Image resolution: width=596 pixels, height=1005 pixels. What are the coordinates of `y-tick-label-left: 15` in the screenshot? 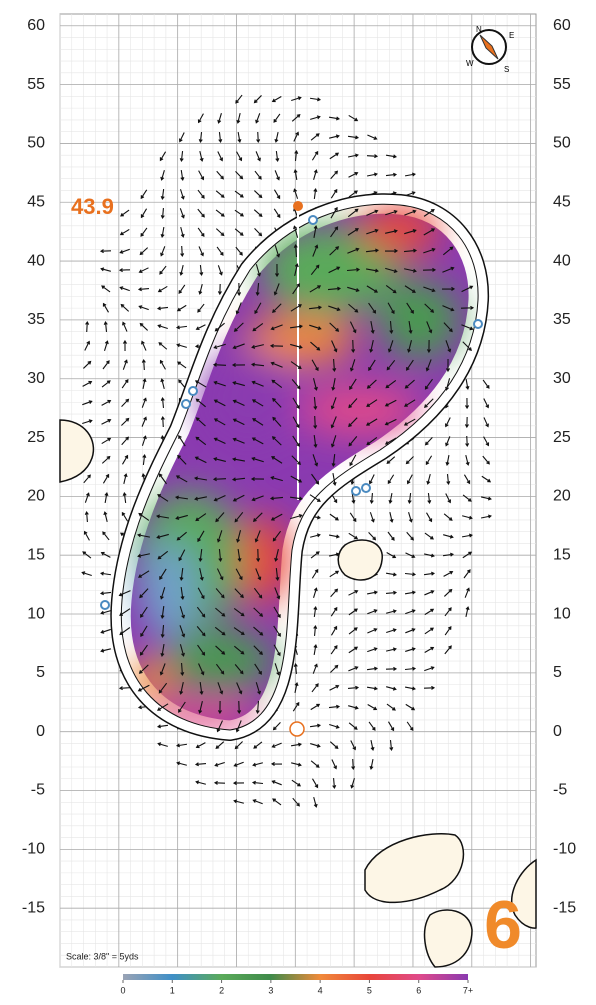 It's located at (36, 554).